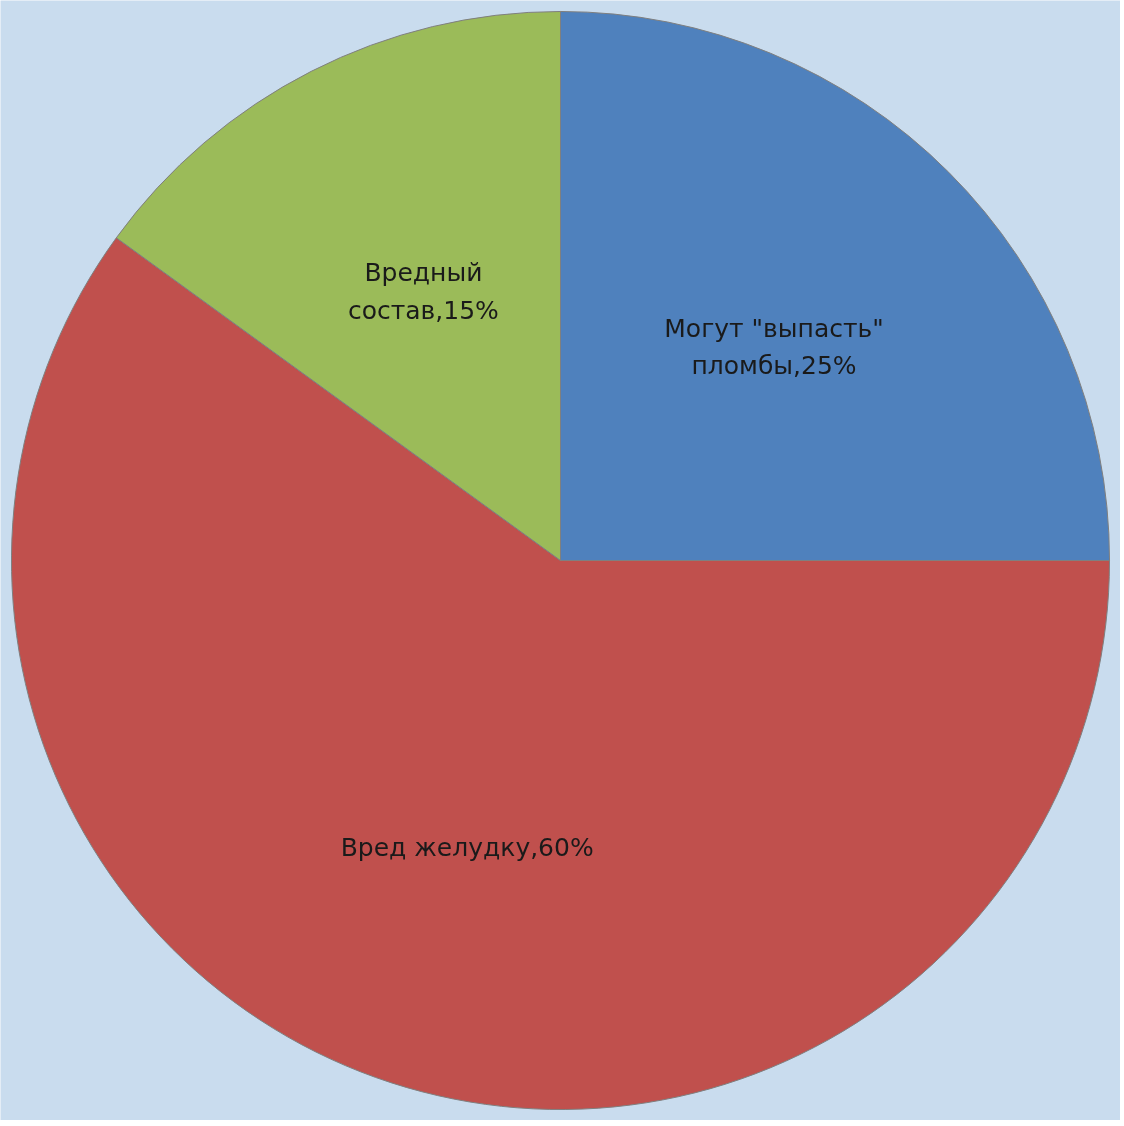 This screenshot has width=1124, height=1126. I want to click on slice-label: Вред желудку,60%, so click(467, 848).